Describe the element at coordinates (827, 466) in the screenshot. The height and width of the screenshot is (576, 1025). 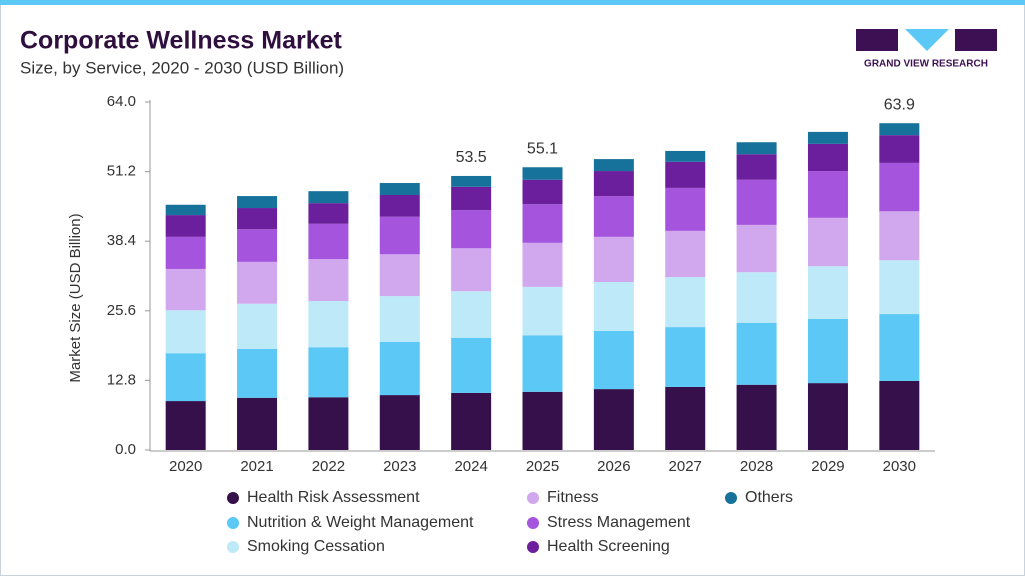
I see `x-tick-label: 2029` at that location.